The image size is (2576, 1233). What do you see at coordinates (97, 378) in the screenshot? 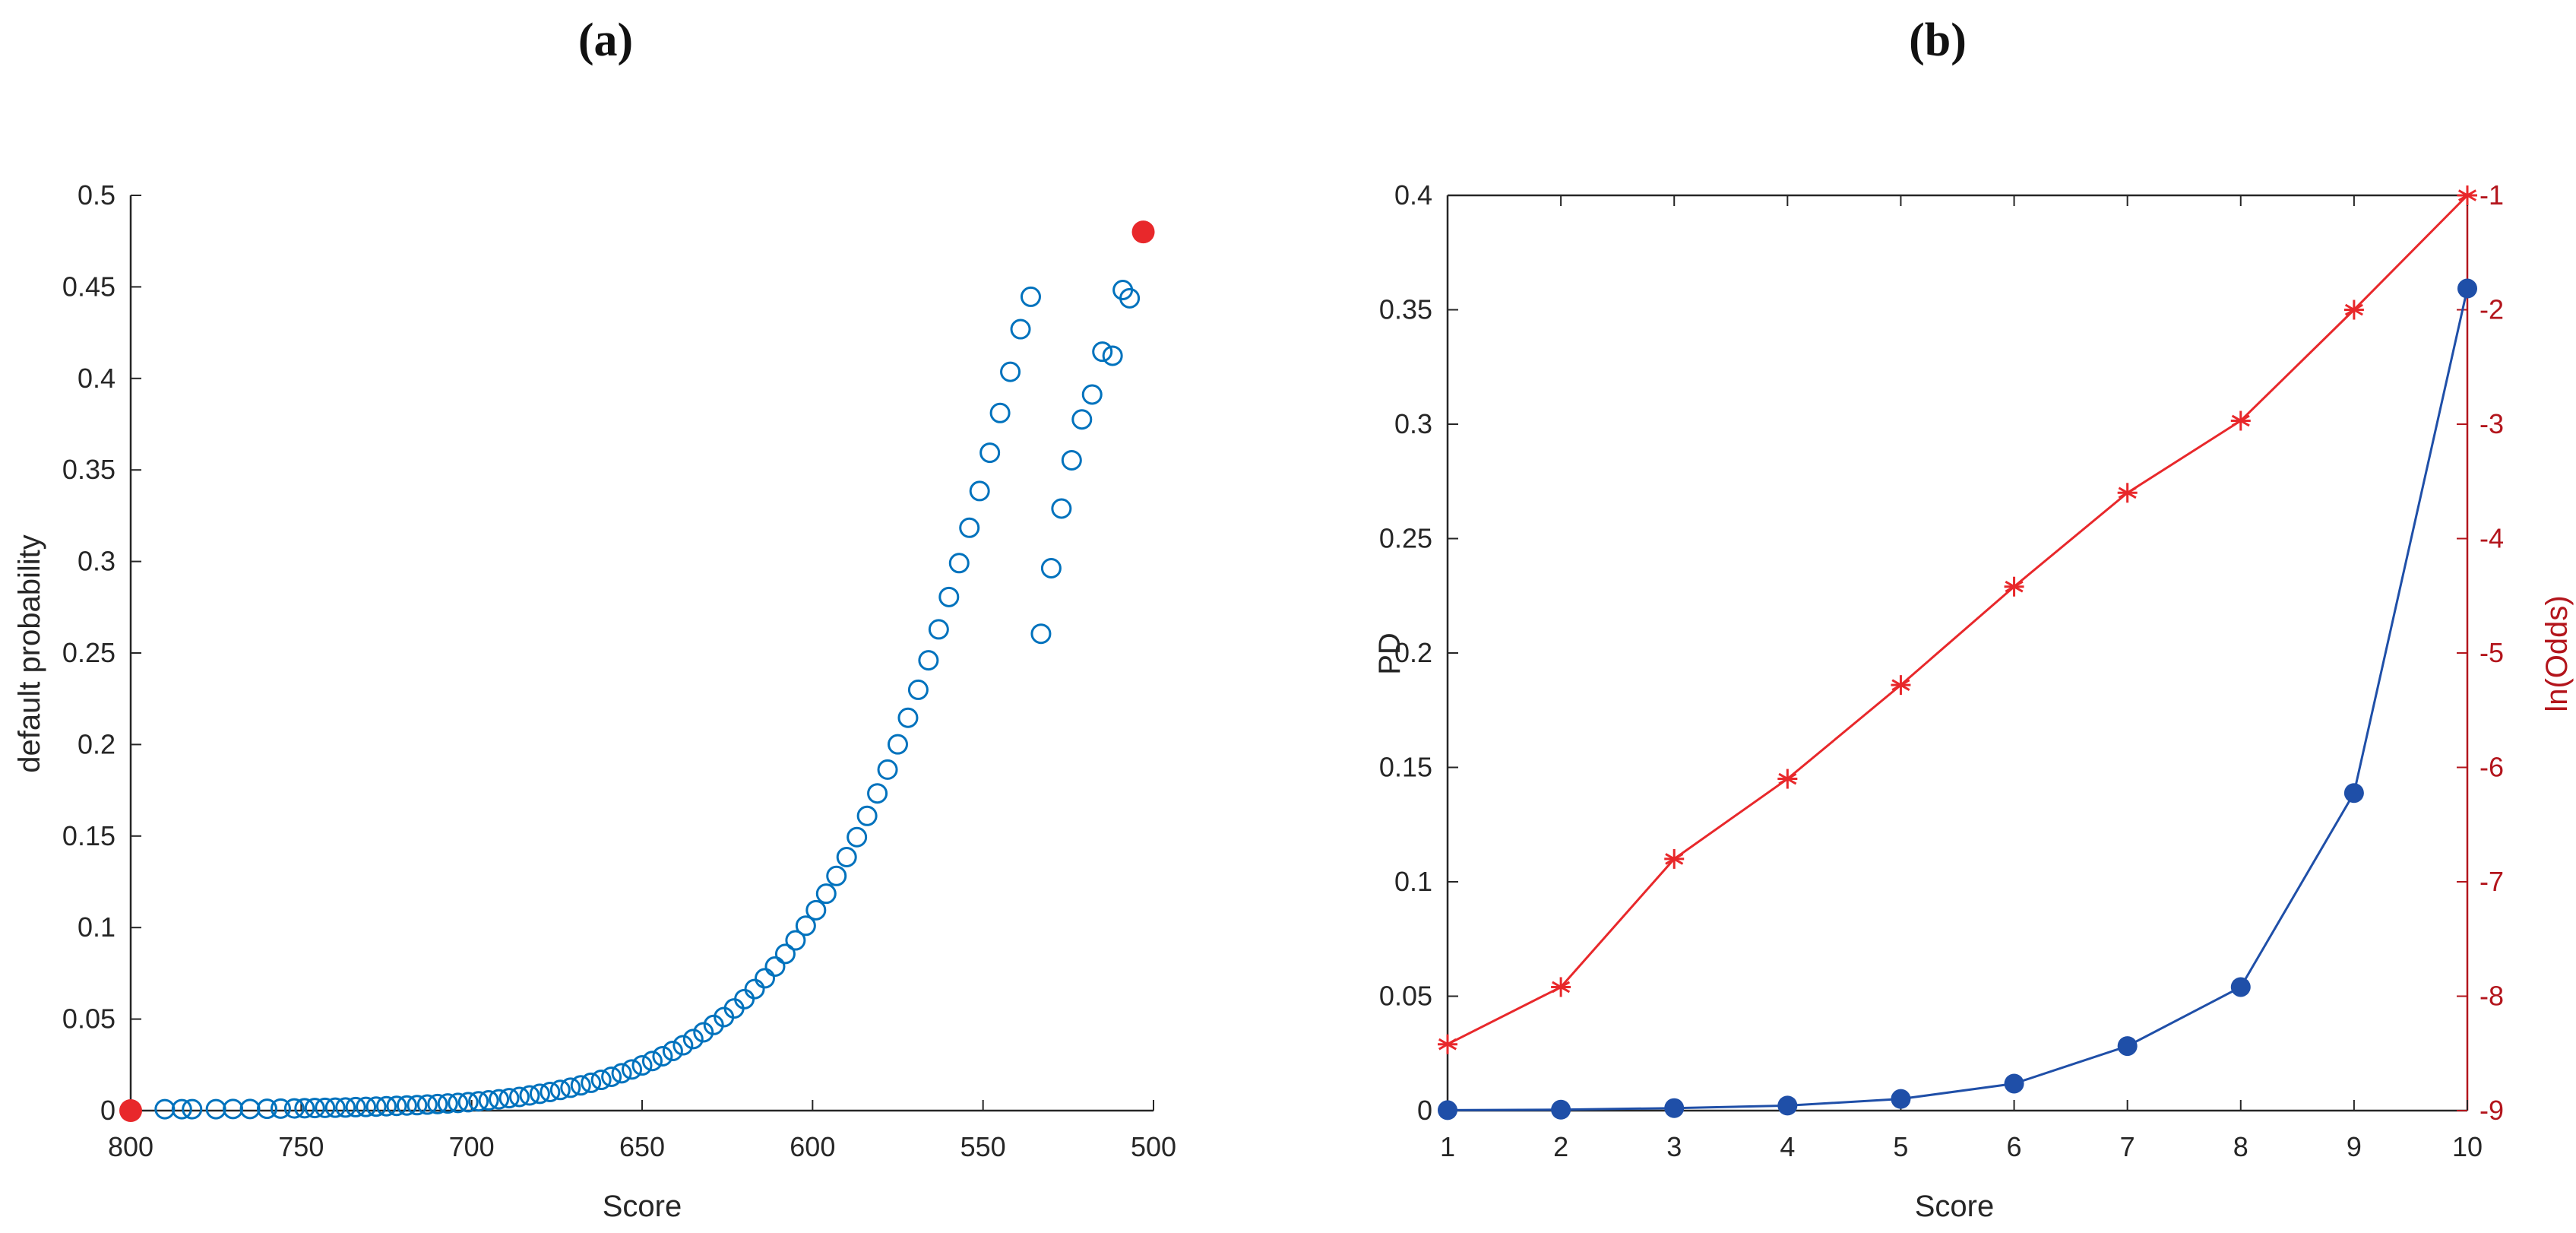
I see `chart-a-y-tick-label: 0.4` at bounding box center [97, 378].